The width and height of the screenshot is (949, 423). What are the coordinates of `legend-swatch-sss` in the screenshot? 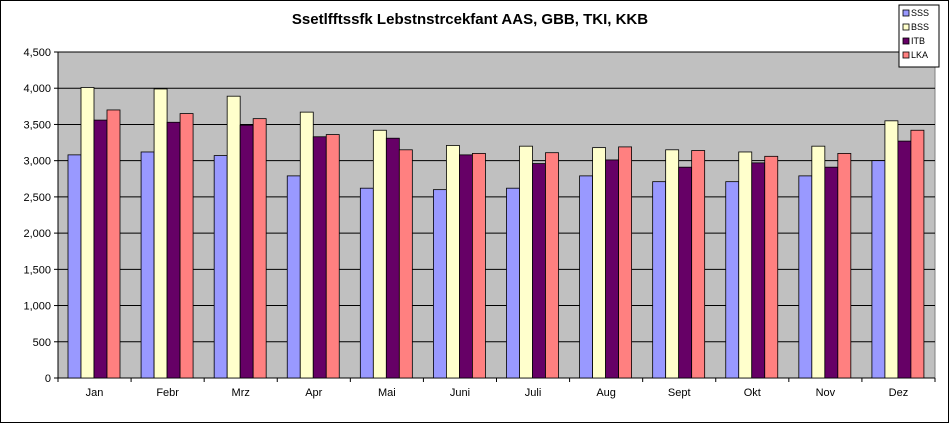 It's located at (906, 13).